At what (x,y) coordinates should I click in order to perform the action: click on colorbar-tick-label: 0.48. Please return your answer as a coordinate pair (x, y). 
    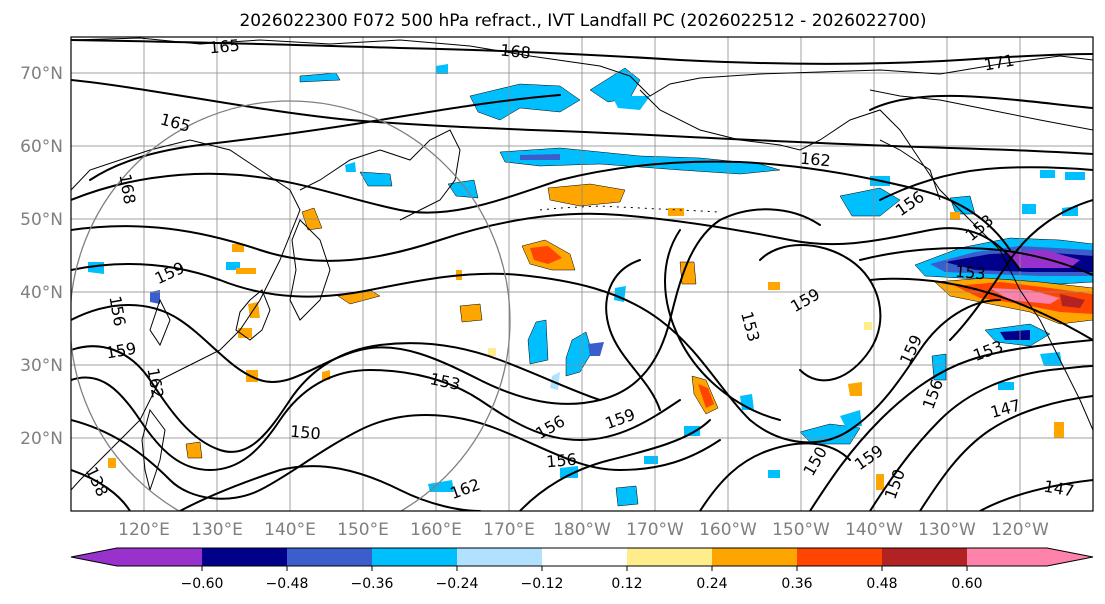
    Looking at the image, I should click on (881, 584).